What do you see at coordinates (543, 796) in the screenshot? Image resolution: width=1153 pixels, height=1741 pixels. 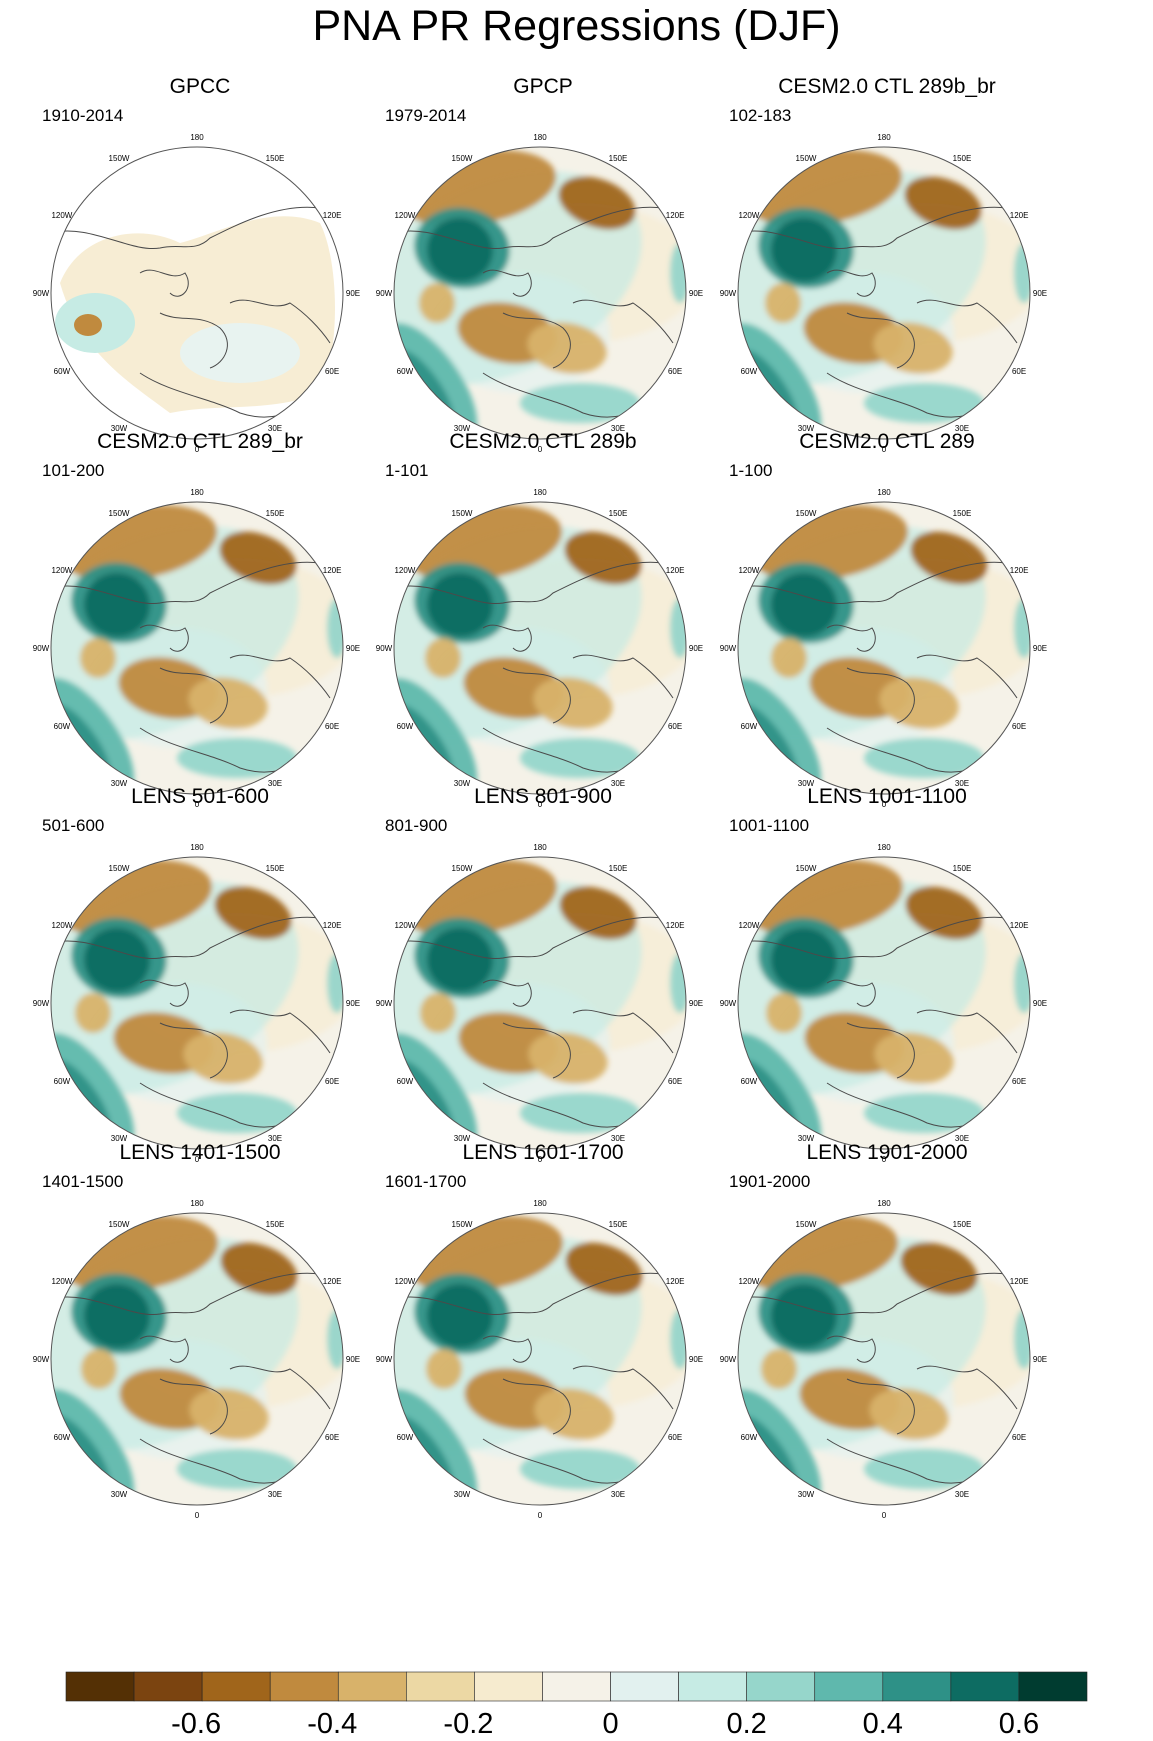 I see `panel-title: LENS 801-900` at bounding box center [543, 796].